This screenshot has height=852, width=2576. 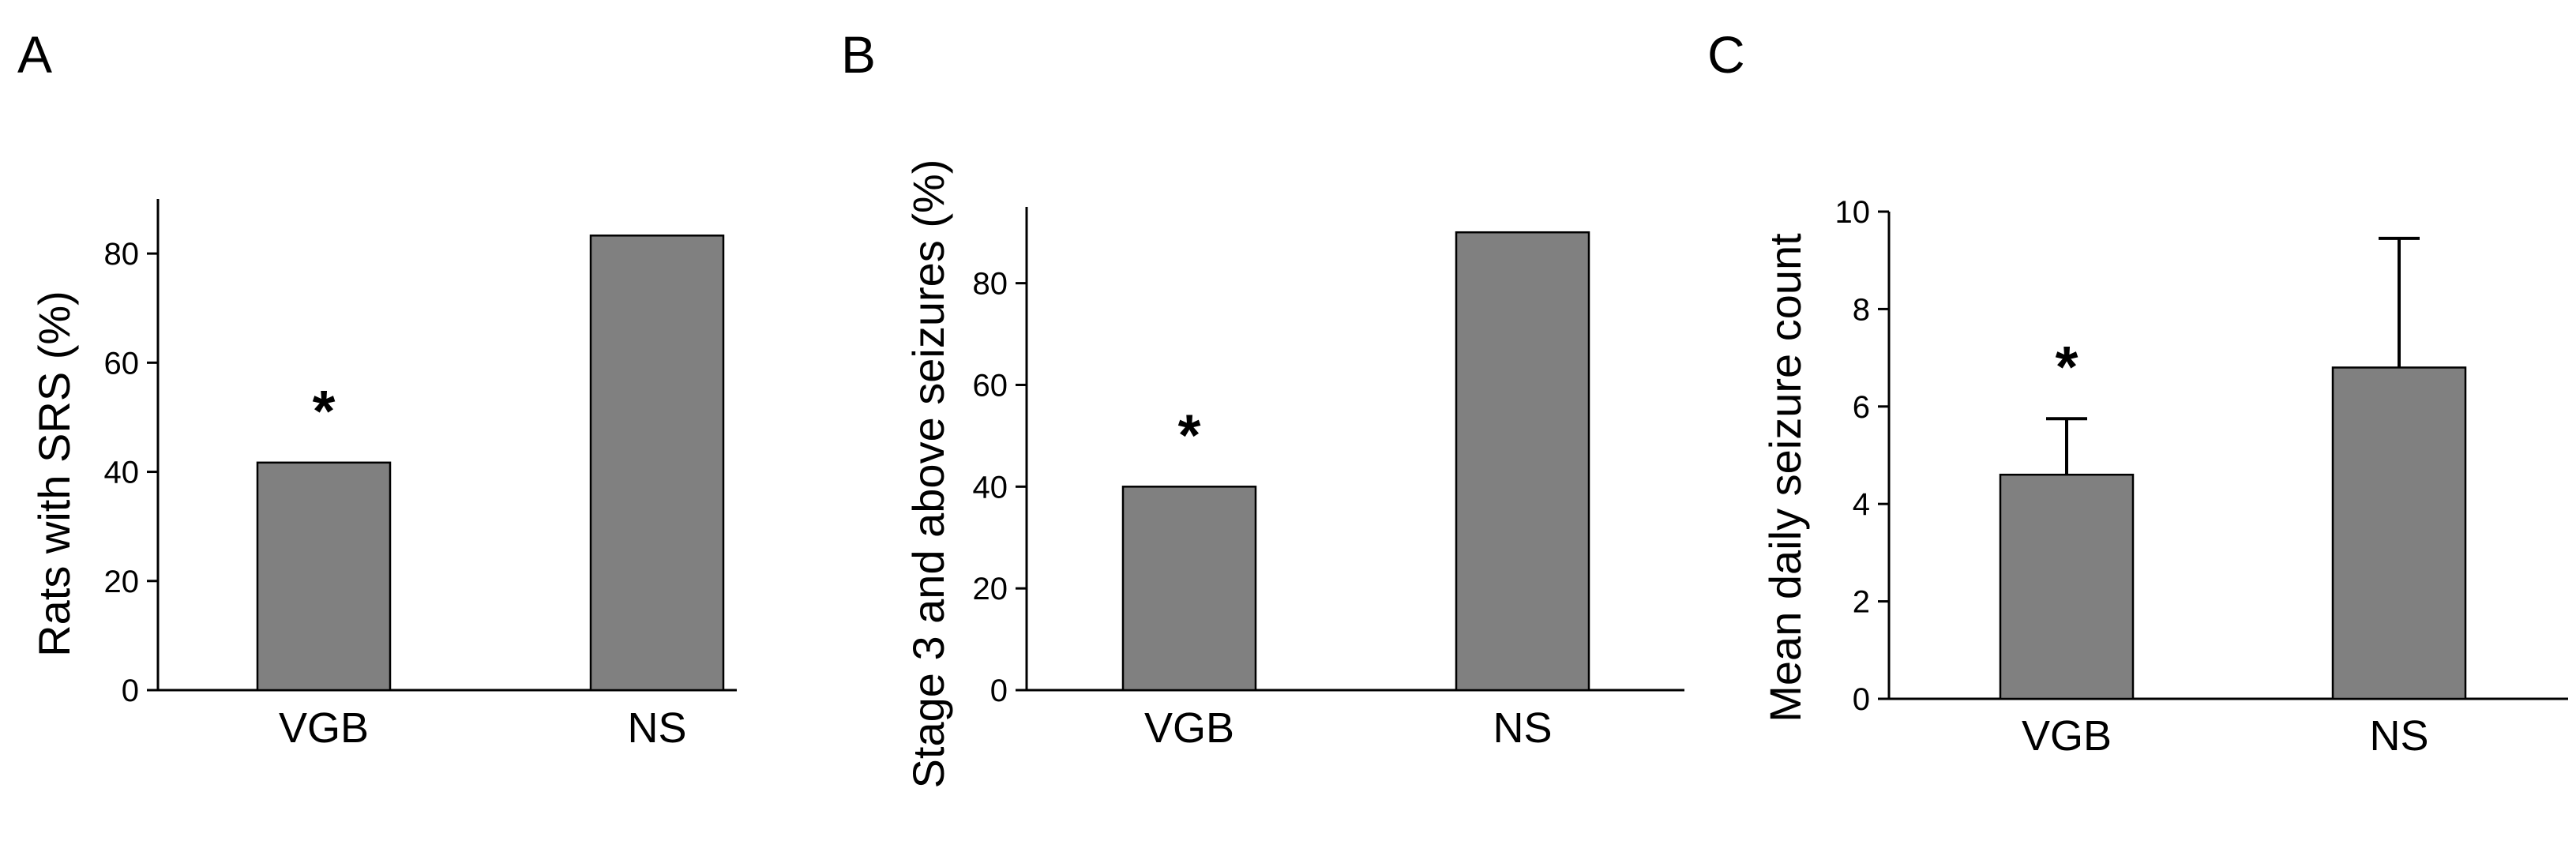 I want to click on y-tick-label: 6, so click(x=1861, y=407).